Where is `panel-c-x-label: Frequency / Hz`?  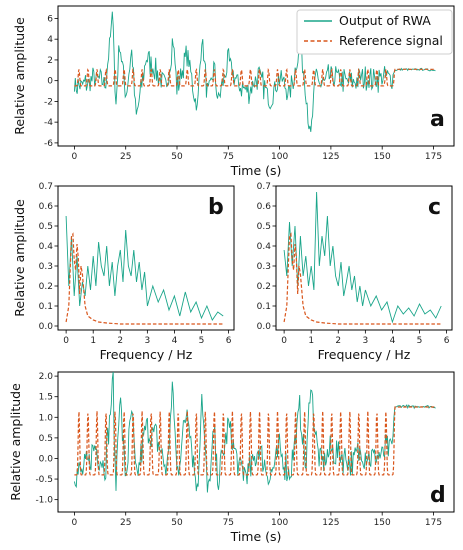 panel-c-x-label: Frequency / Hz is located at coordinates (364, 354).